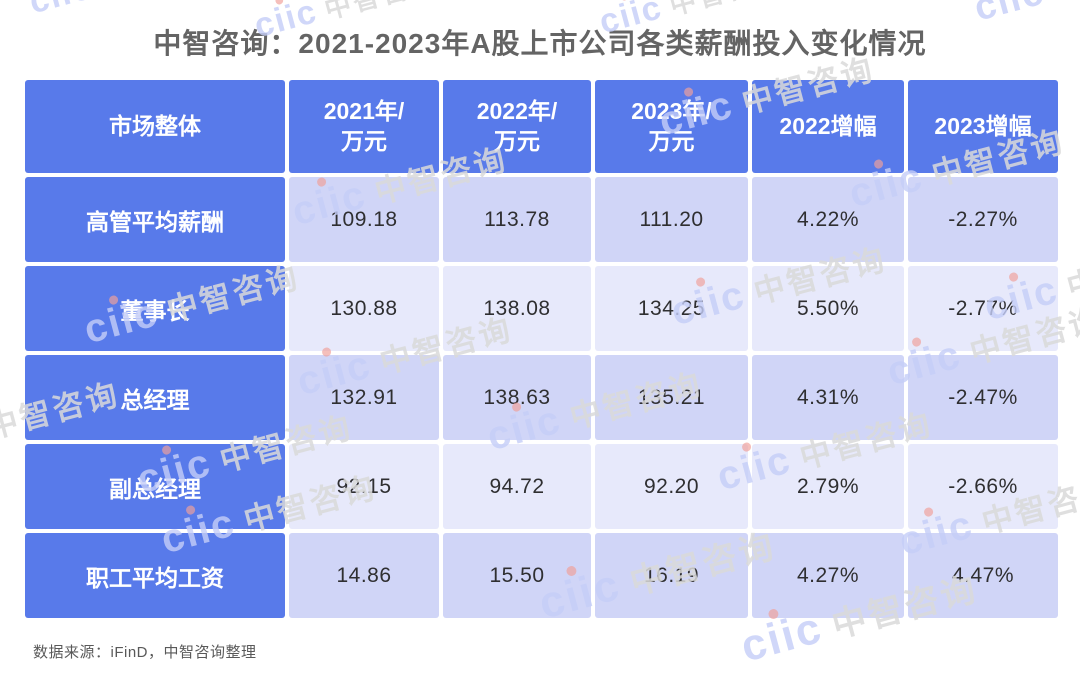 The image size is (1080, 686). What do you see at coordinates (517, 219) in the screenshot?
I see `cell-2022-value: 113.78` at bounding box center [517, 219].